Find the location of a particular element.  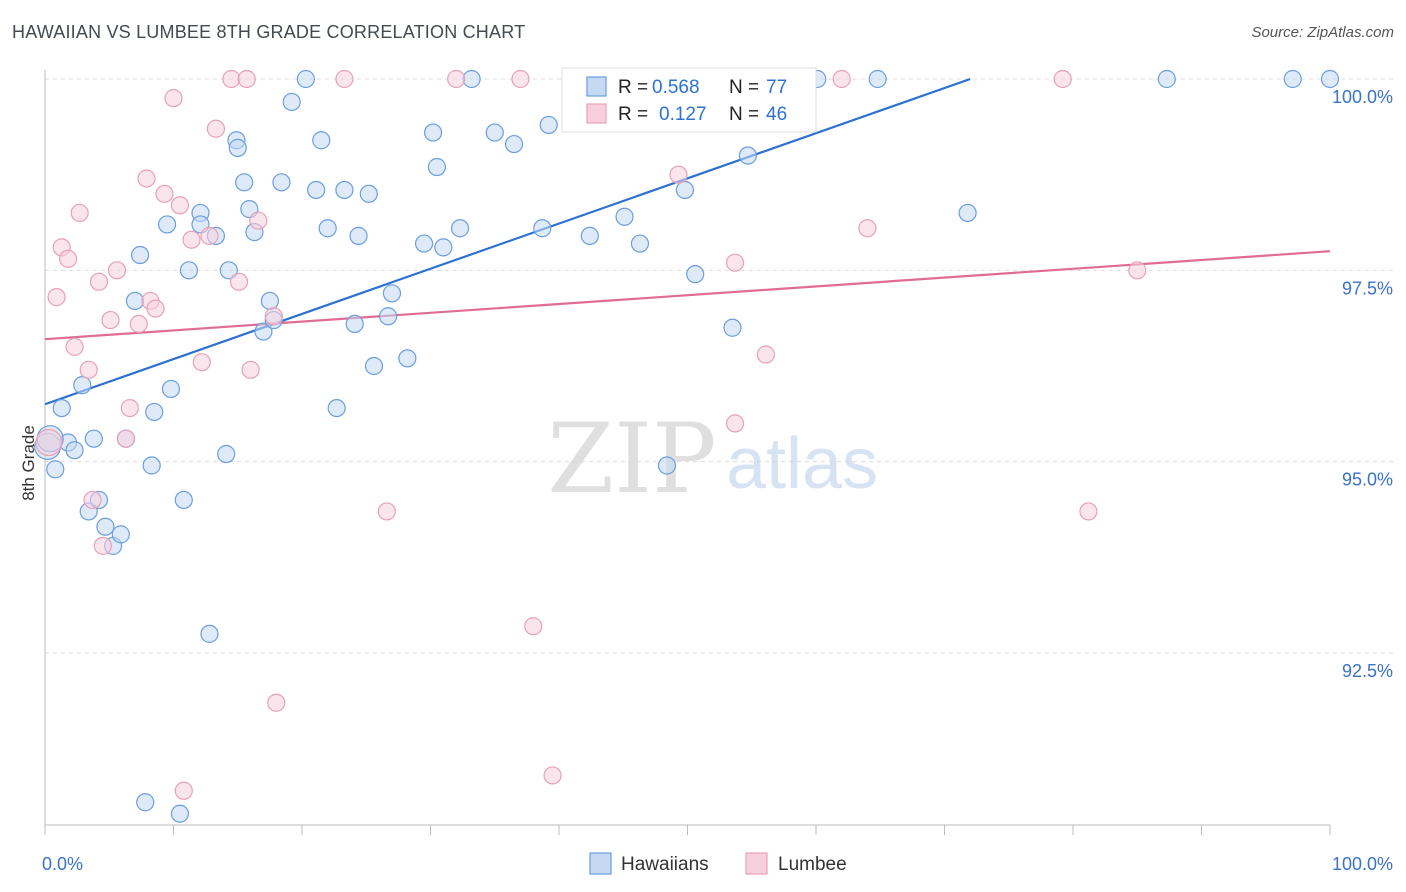

bottom-legend-label-hawaiians: Hawaiians is located at coordinates (665, 864).